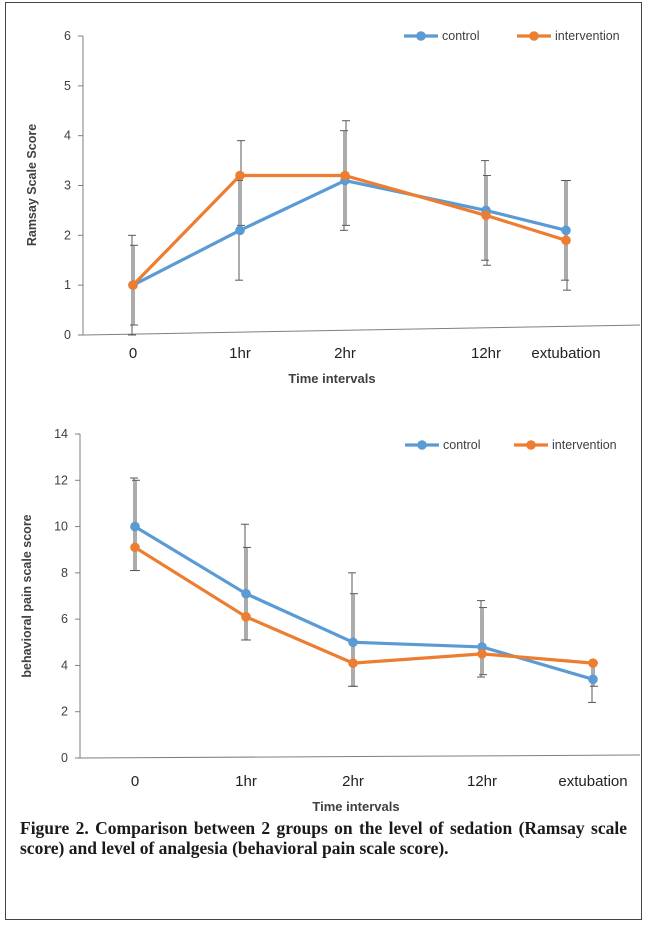  I want to click on y-axis-title: Ramsay Scale Score, so click(32, 185).